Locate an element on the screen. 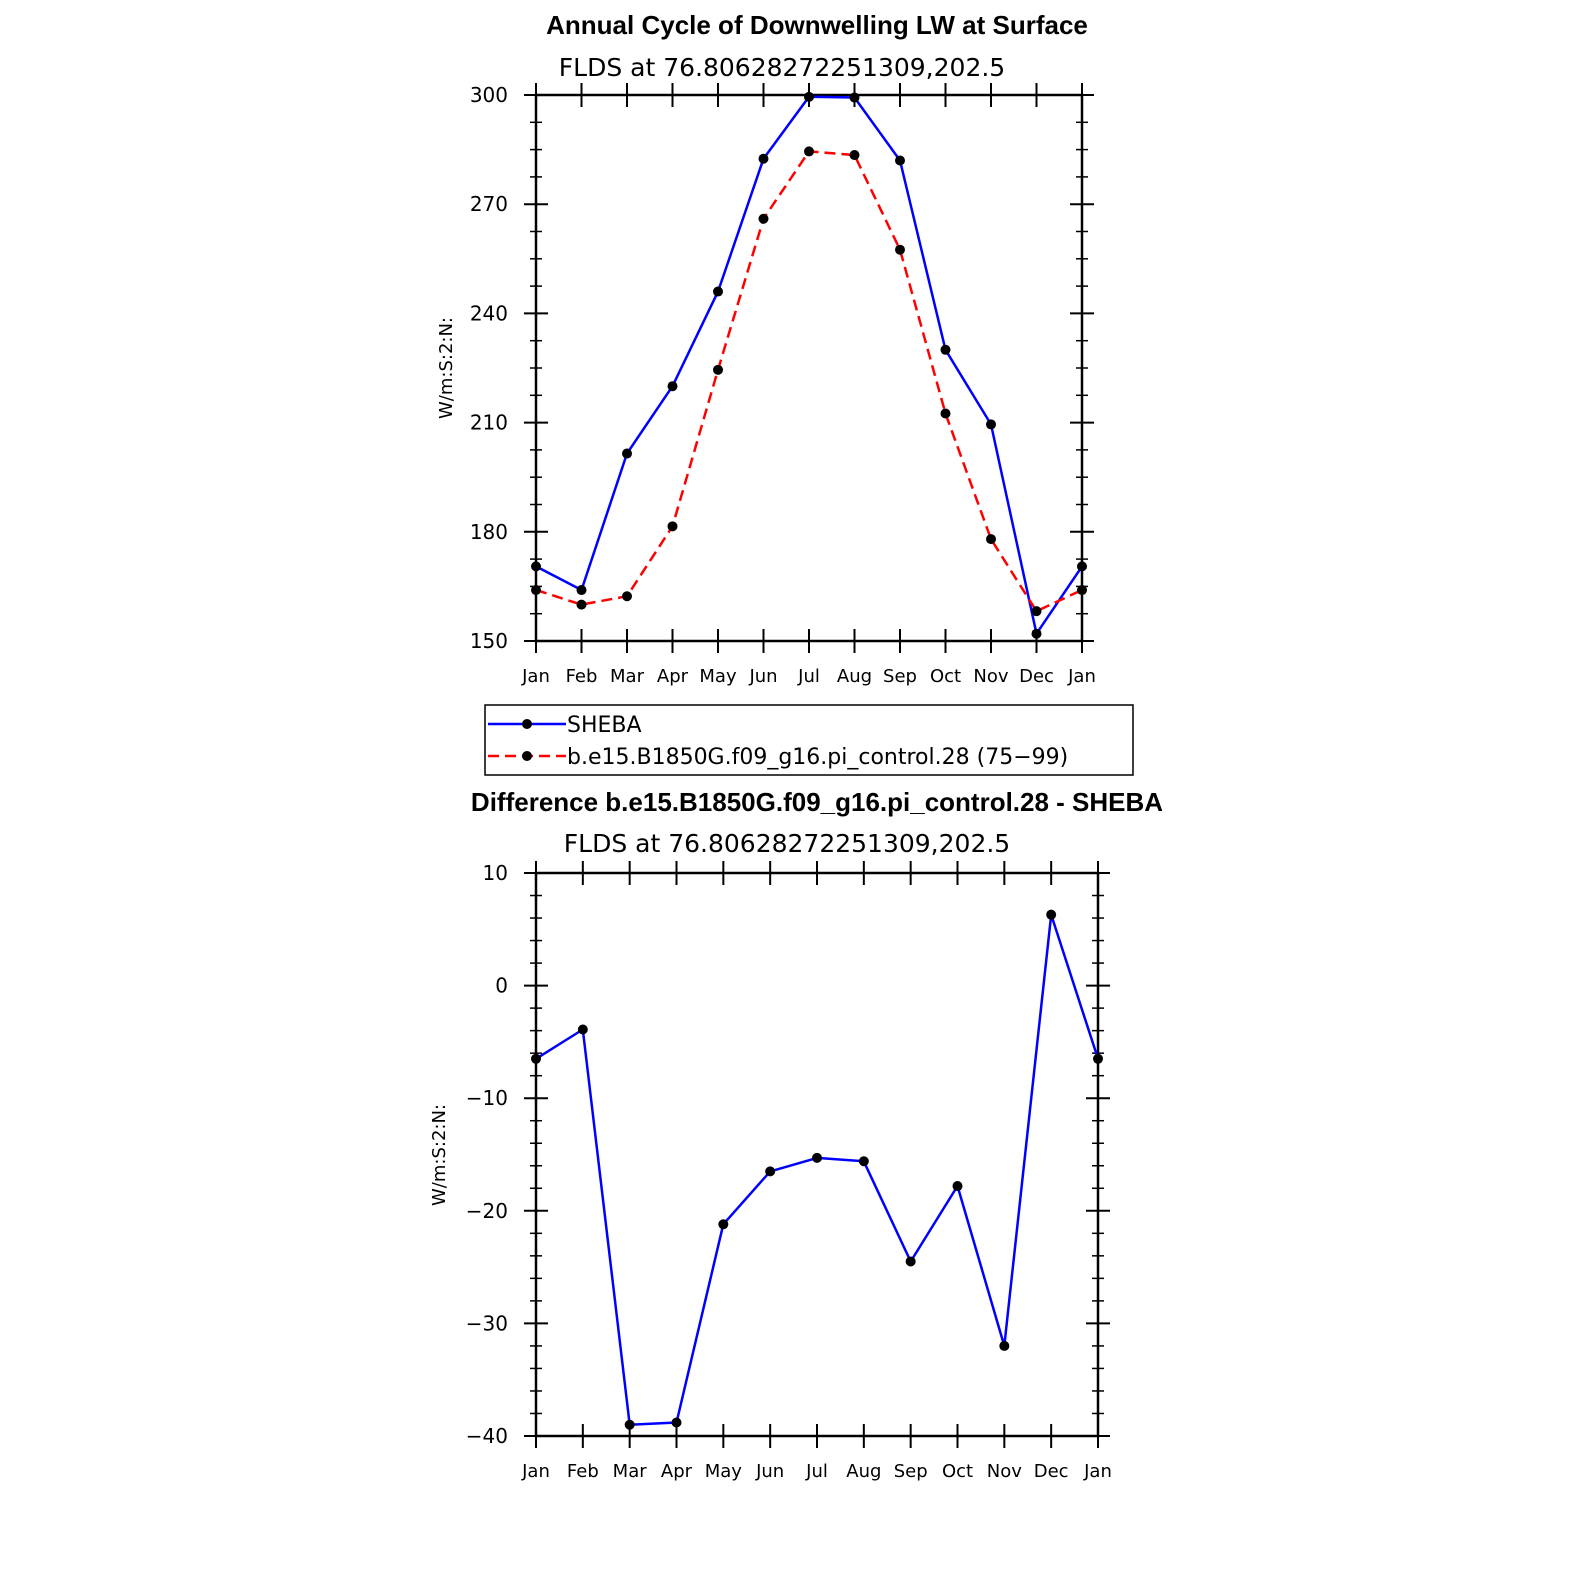 The image size is (1574, 1574). chart1-plot-area is located at coordinates (809, 365).